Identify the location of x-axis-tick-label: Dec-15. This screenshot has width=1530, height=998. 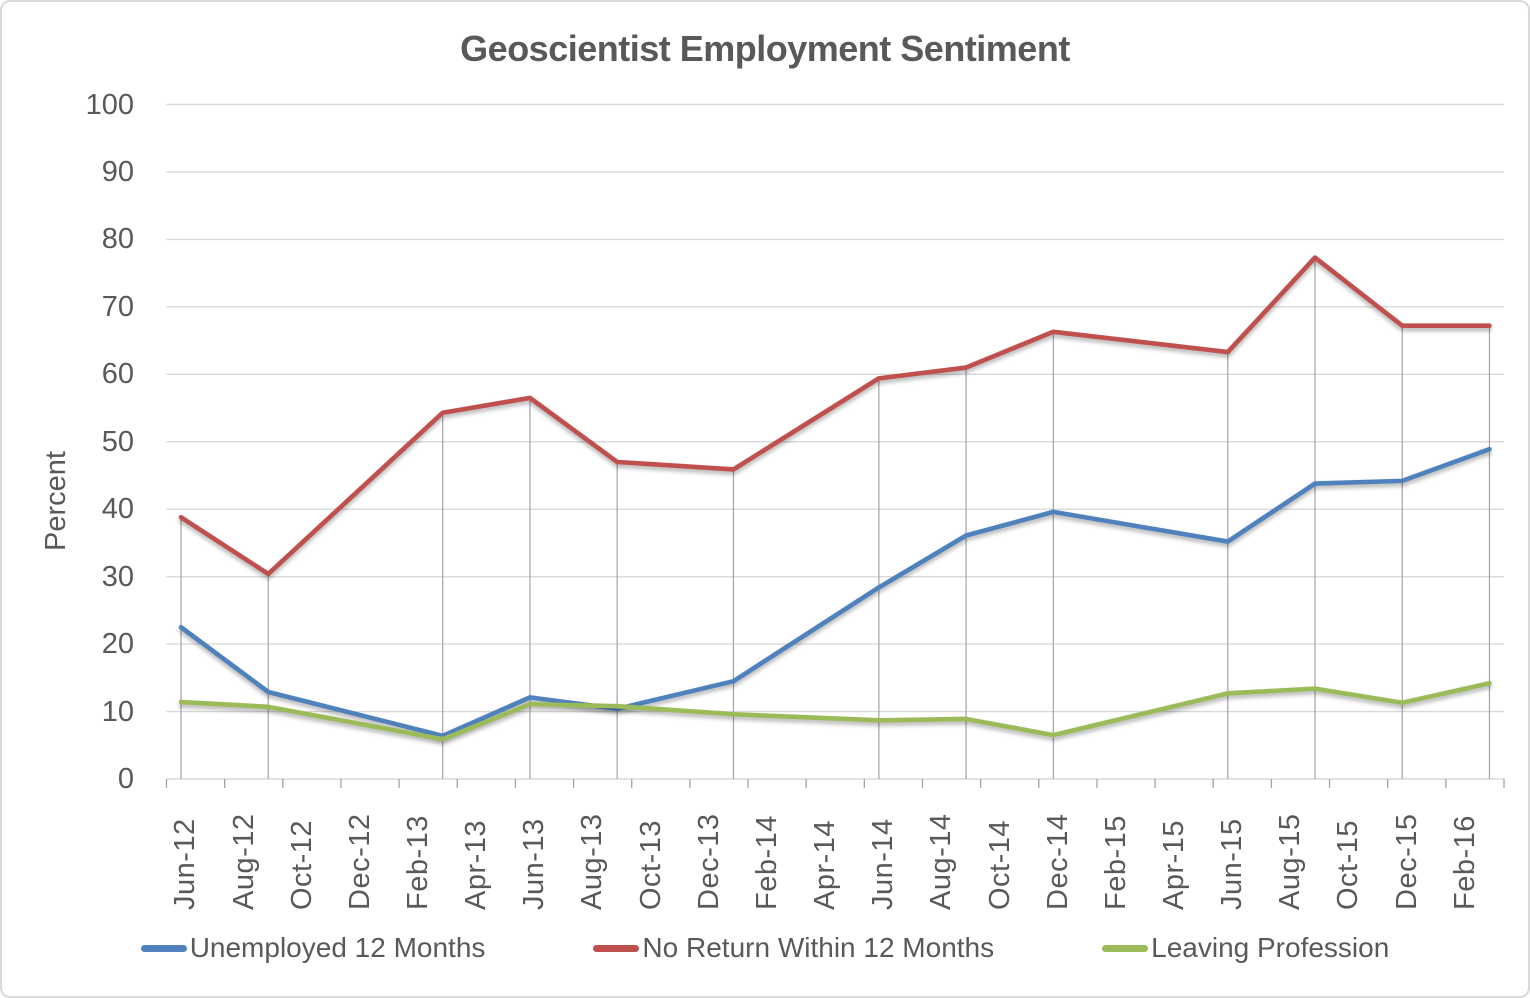
(1406, 862).